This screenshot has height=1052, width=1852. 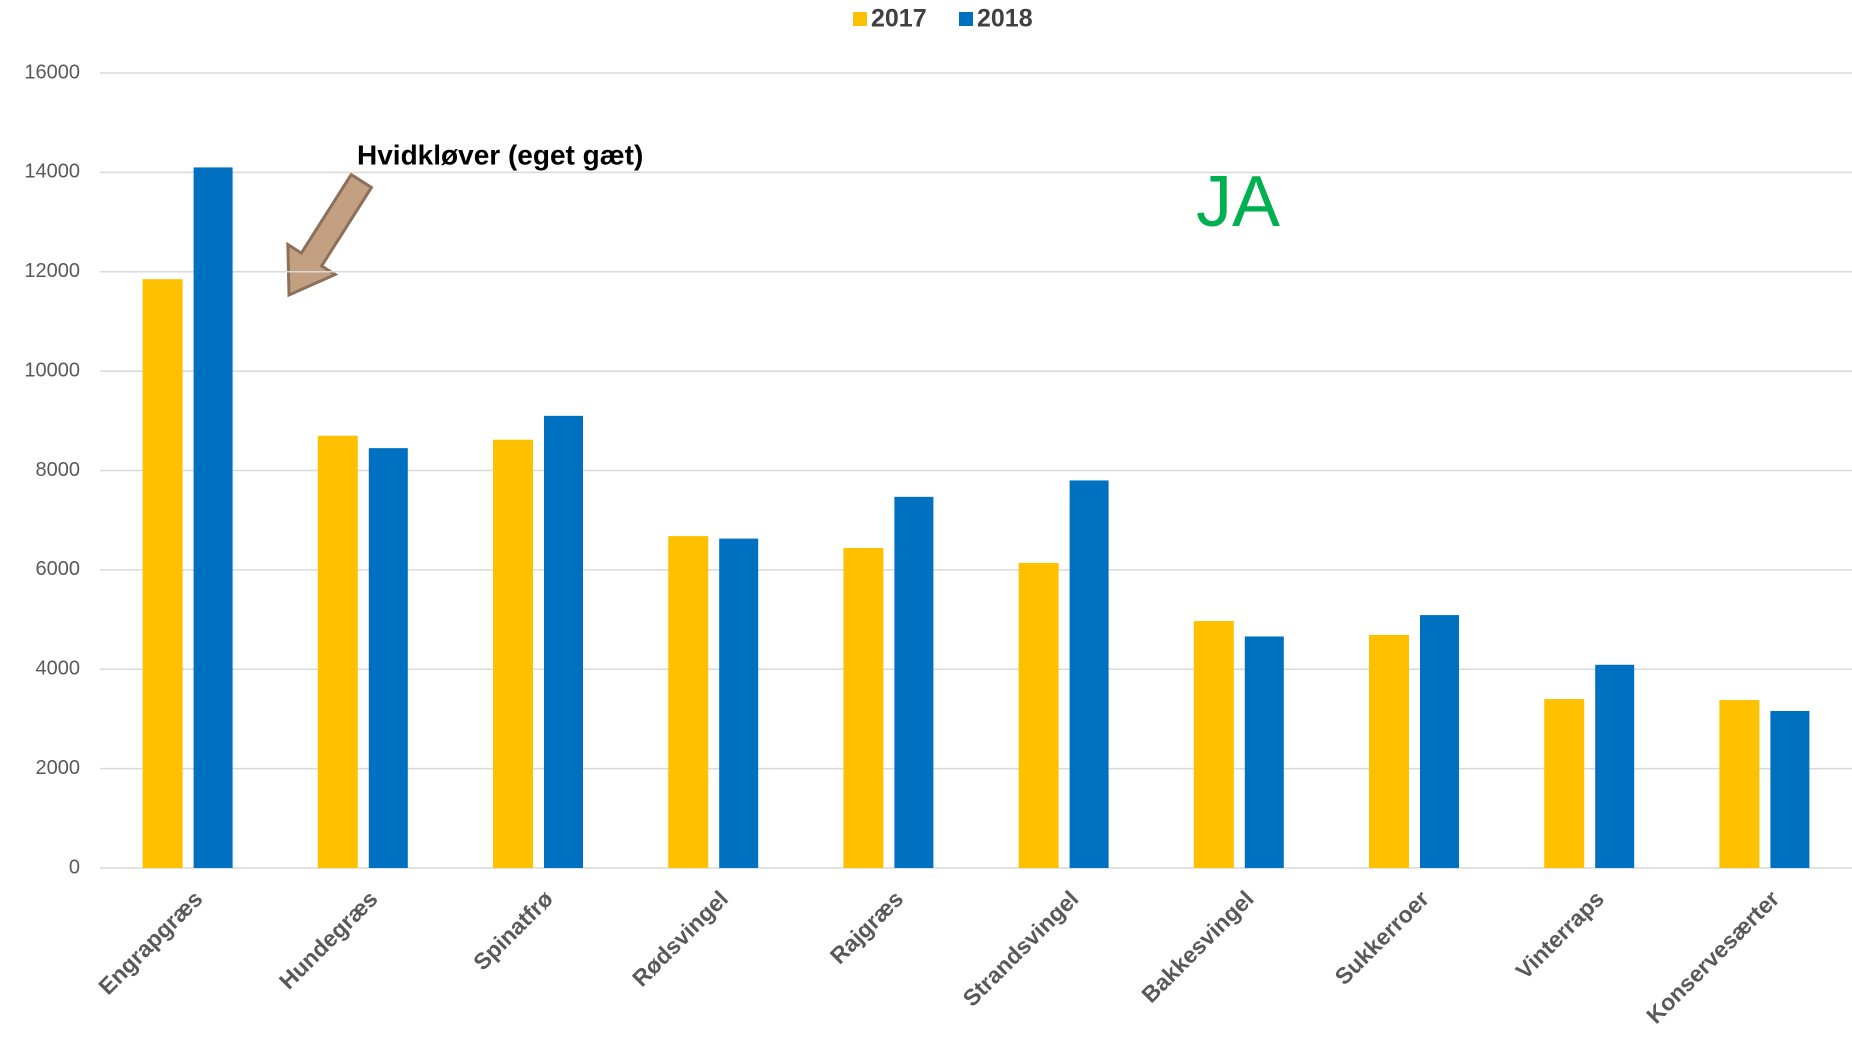 What do you see at coordinates (513, 930) in the screenshot?
I see `x-tick-label: Spinatfrø` at bounding box center [513, 930].